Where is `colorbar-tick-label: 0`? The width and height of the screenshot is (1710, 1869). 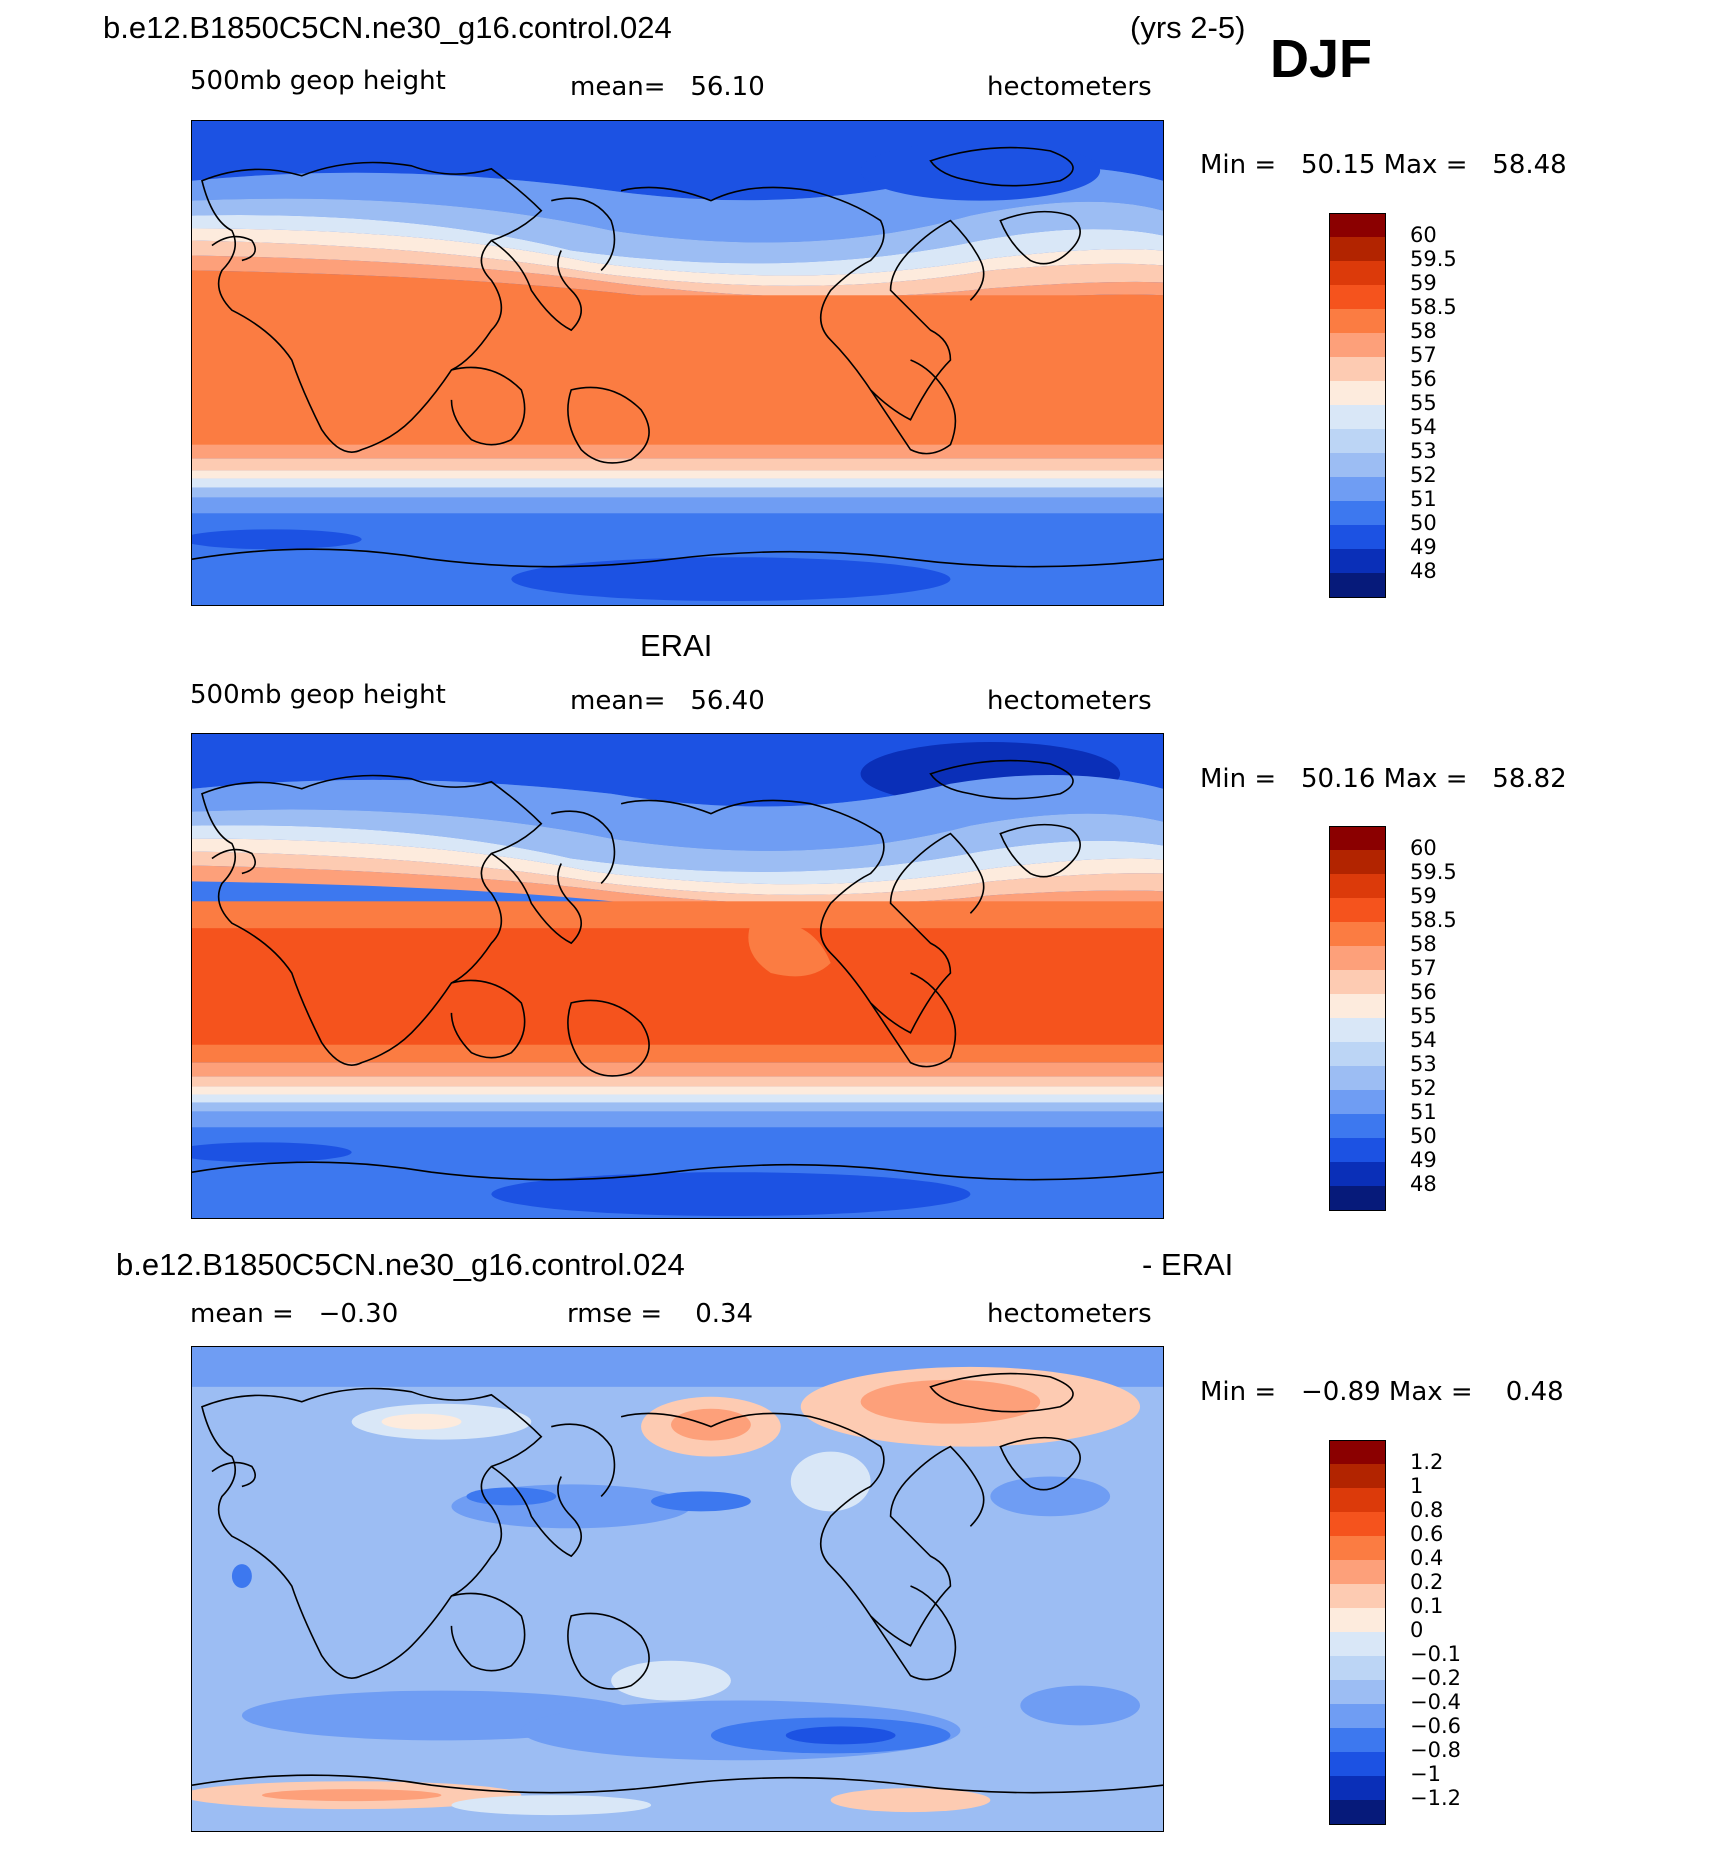 colorbar-tick-label: 0 is located at coordinates (1417, 1630).